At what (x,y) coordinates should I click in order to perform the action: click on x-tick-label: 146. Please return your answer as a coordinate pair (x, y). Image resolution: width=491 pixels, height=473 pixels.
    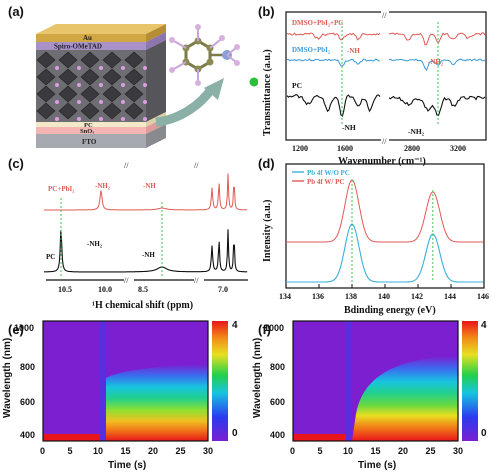
    Looking at the image, I should click on (483, 296).